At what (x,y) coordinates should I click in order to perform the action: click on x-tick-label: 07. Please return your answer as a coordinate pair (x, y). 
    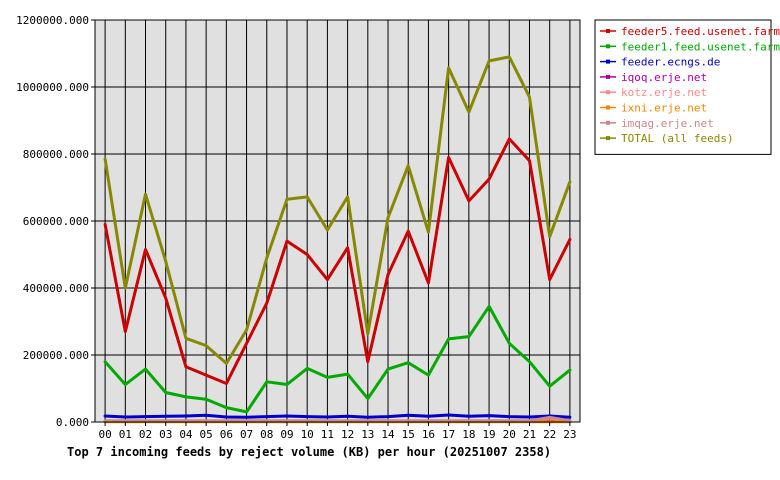
    Looking at the image, I should click on (246, 434).